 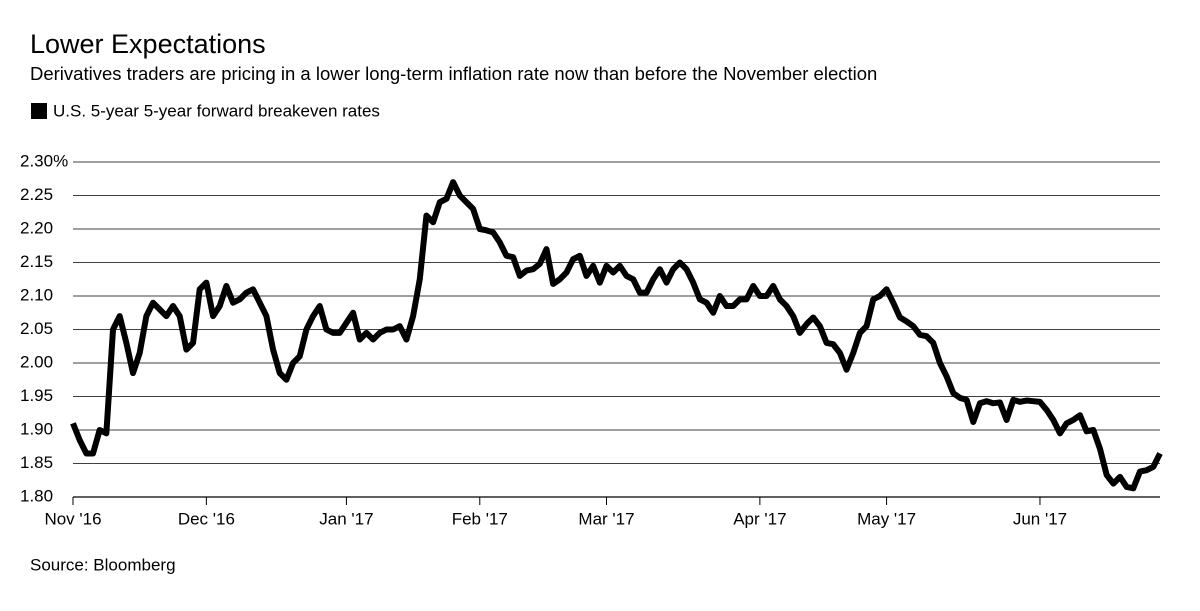 I want to click on x-tick-label: Dec '16, so click(x=206, y=518).